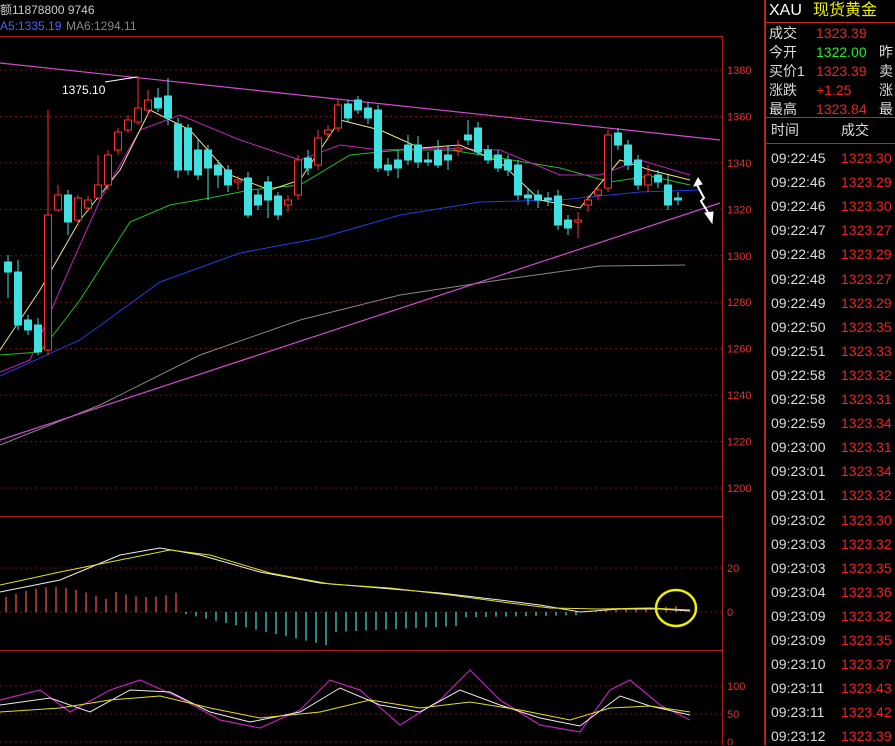 The height and width of the screenshot is (746, 895). What do you see at coordinates (830, 688) in the screenshot?
I see `tick-row: 09:23:11 1323.43` at bounding box center [830, 688].